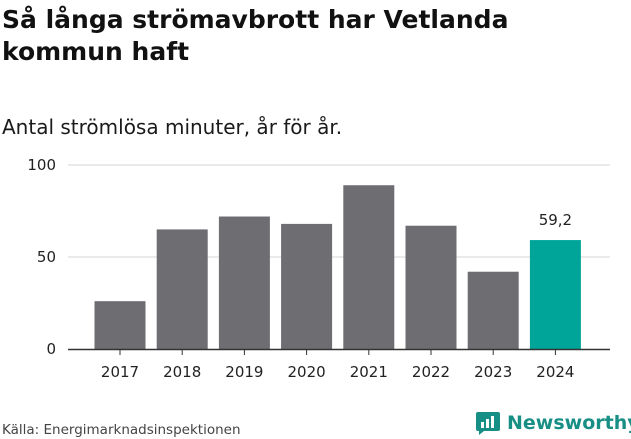  What do you see at coordinates (369, 267) in the screenshot?
I see `bar-2021` at bounding box center [369, 267].